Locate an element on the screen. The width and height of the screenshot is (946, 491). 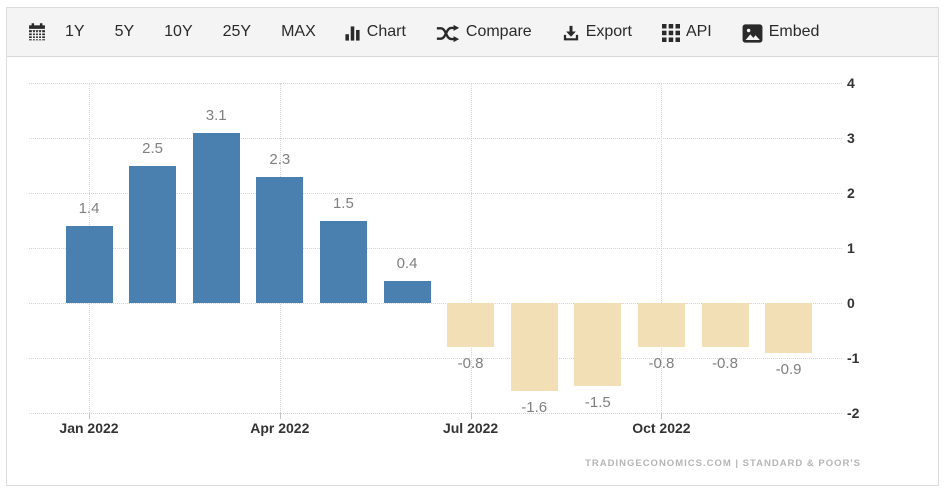
chart-button: Chart is located at coordinates (375, 32).